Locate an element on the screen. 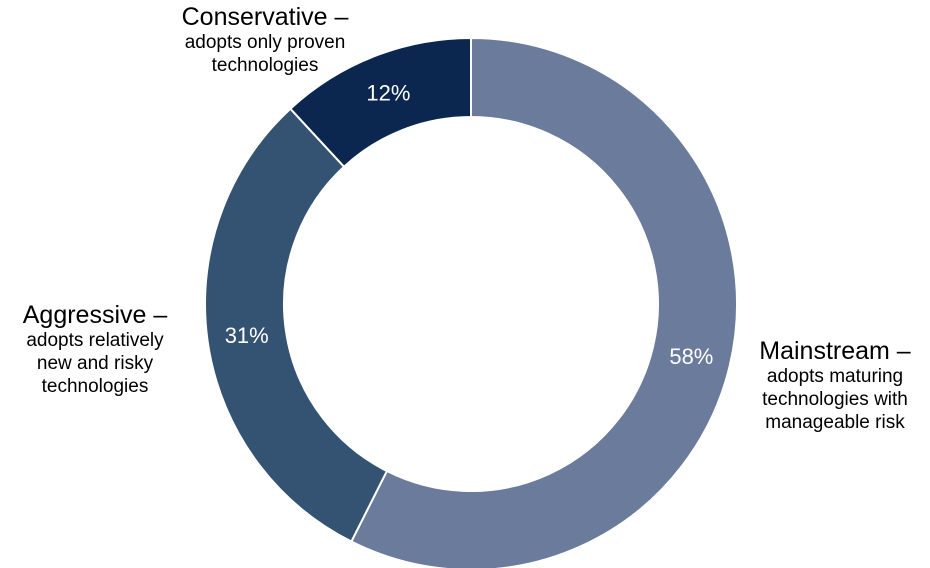 The width and height of the screenshot is (930, 568). slice-desc-line: new and risky is located at coordinates (95, 363).